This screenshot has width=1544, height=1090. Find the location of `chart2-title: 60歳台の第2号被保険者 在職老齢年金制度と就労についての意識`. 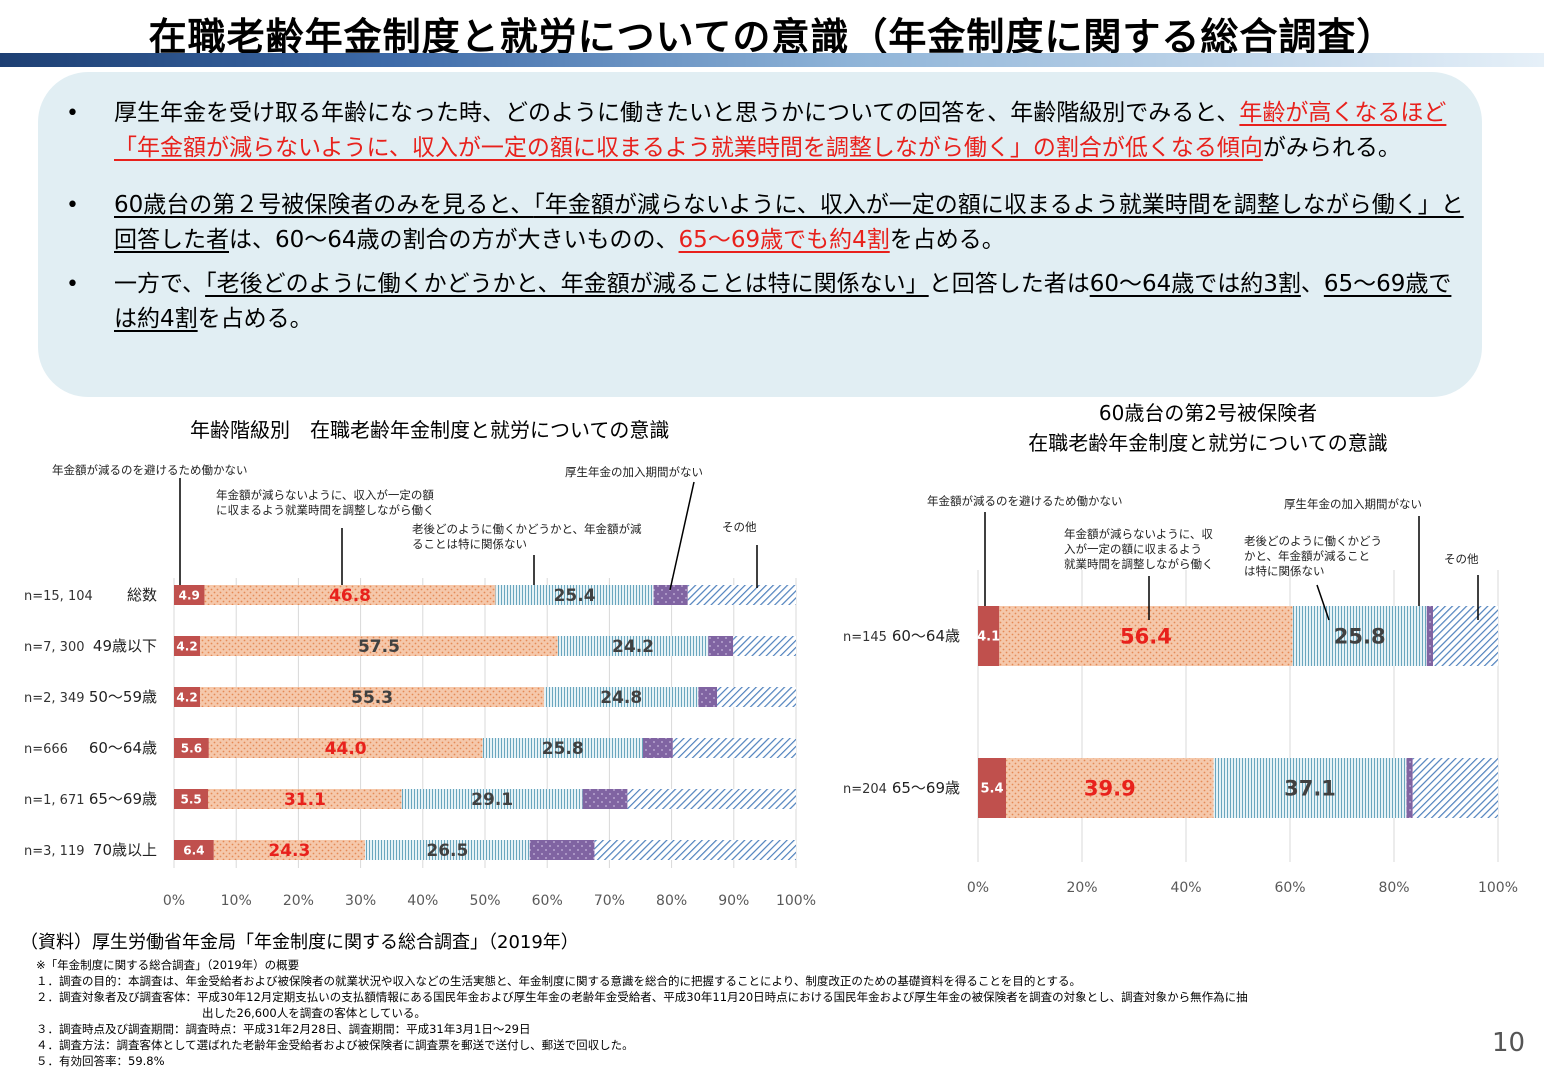

chart2-title: 60歳台の第2号被保険者 在職老齢年金制度と就労についての意識 is located at coordinates (1208, 428).